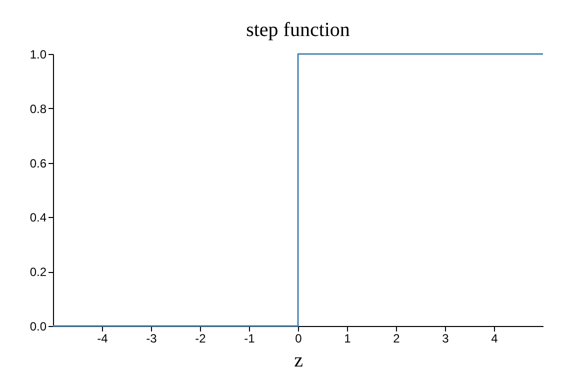  I want to click on x-tick-label: -3, so click(152, 339).